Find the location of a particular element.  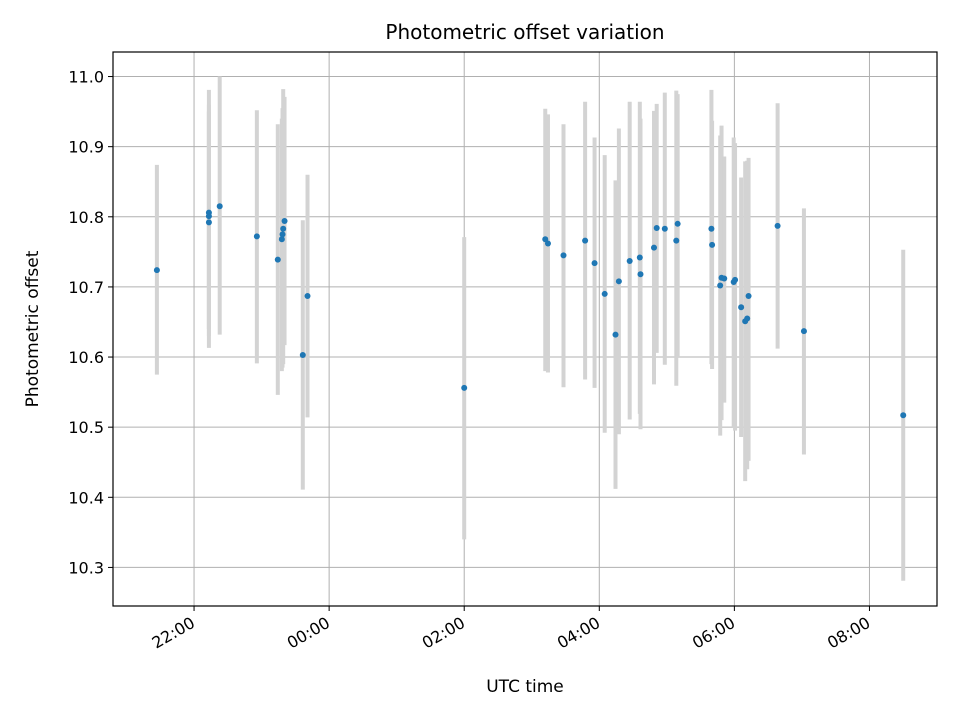

y-tick-label: 10.8 is located at coordinates (86, 217).